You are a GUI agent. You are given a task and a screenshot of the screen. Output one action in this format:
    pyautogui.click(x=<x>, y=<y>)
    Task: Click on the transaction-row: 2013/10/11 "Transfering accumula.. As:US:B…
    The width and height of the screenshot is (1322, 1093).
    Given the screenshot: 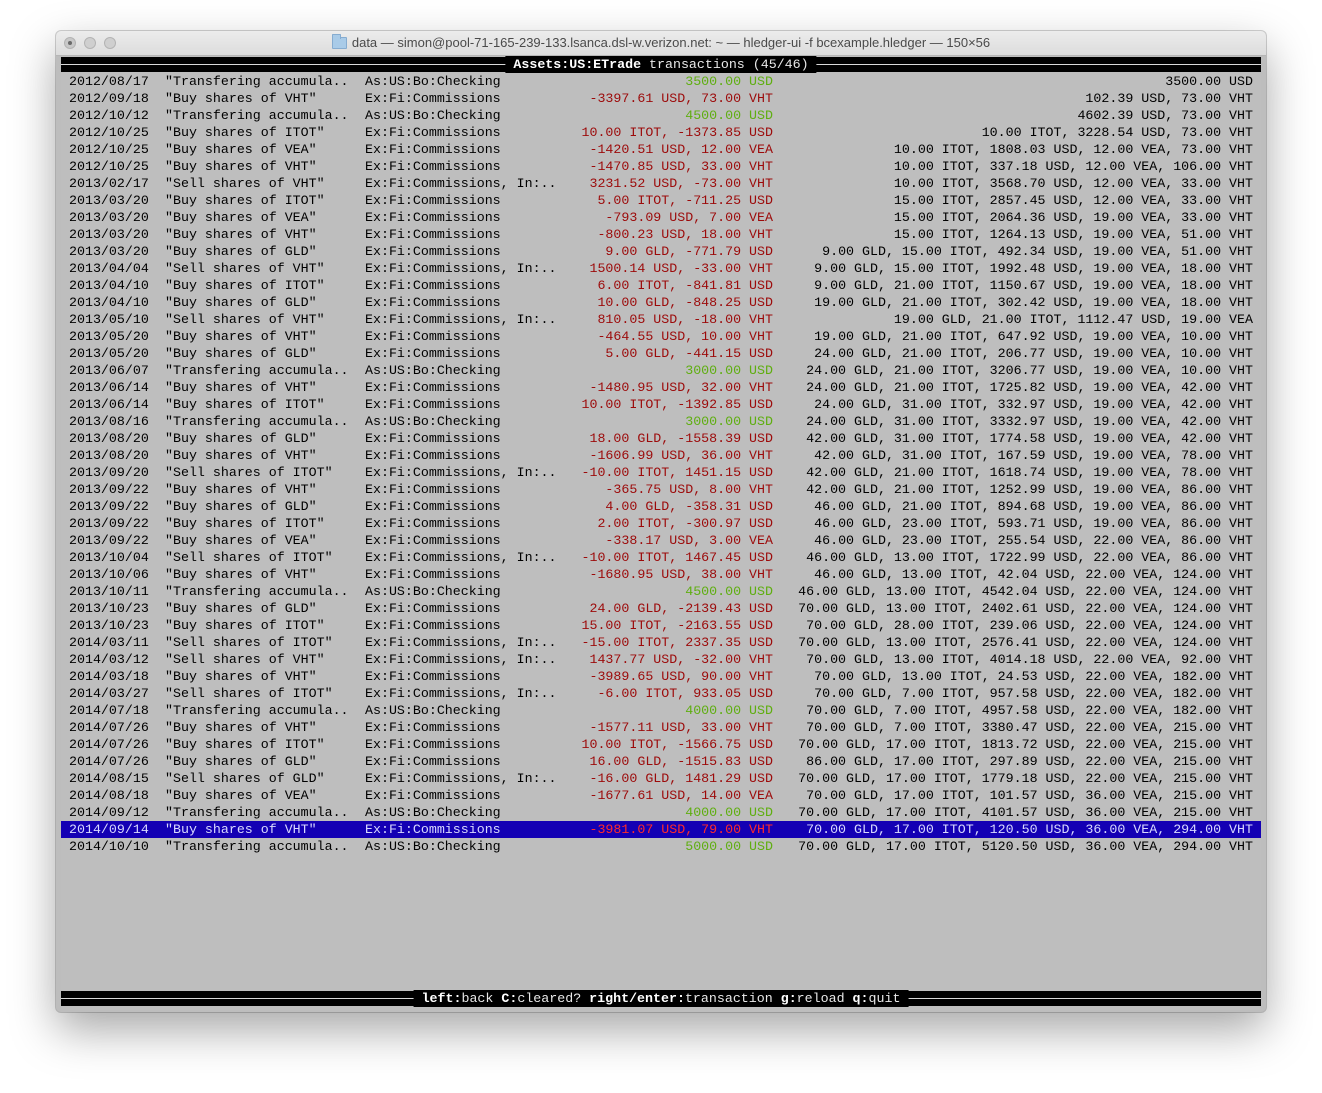 What is the action you would take?
    pyautogui.click(x=661, y=591)
    